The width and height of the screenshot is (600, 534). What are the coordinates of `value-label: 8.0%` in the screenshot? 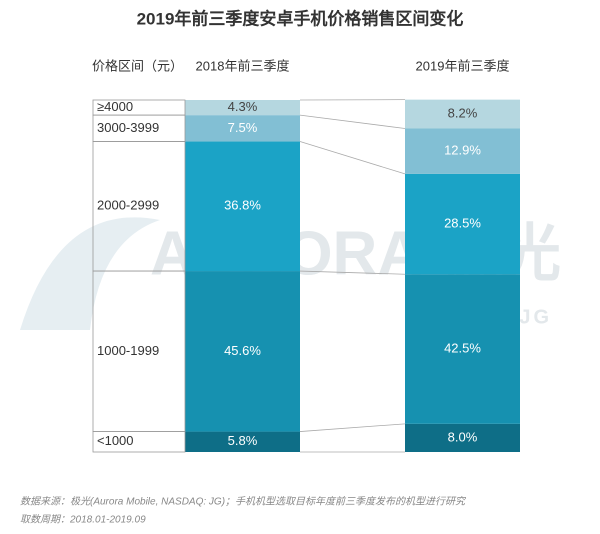 It's located at (463, 436).